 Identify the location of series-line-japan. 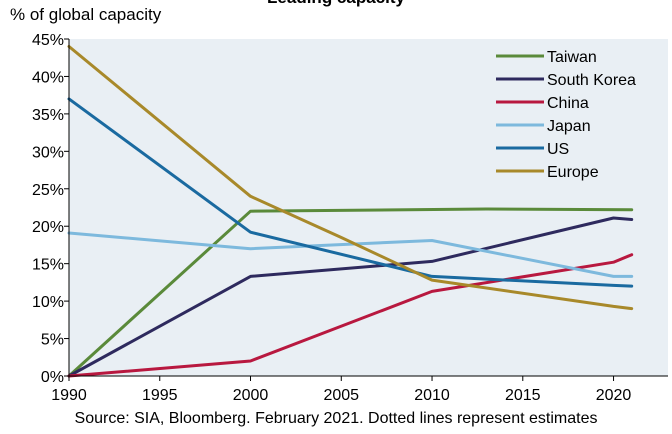
(350, 254).